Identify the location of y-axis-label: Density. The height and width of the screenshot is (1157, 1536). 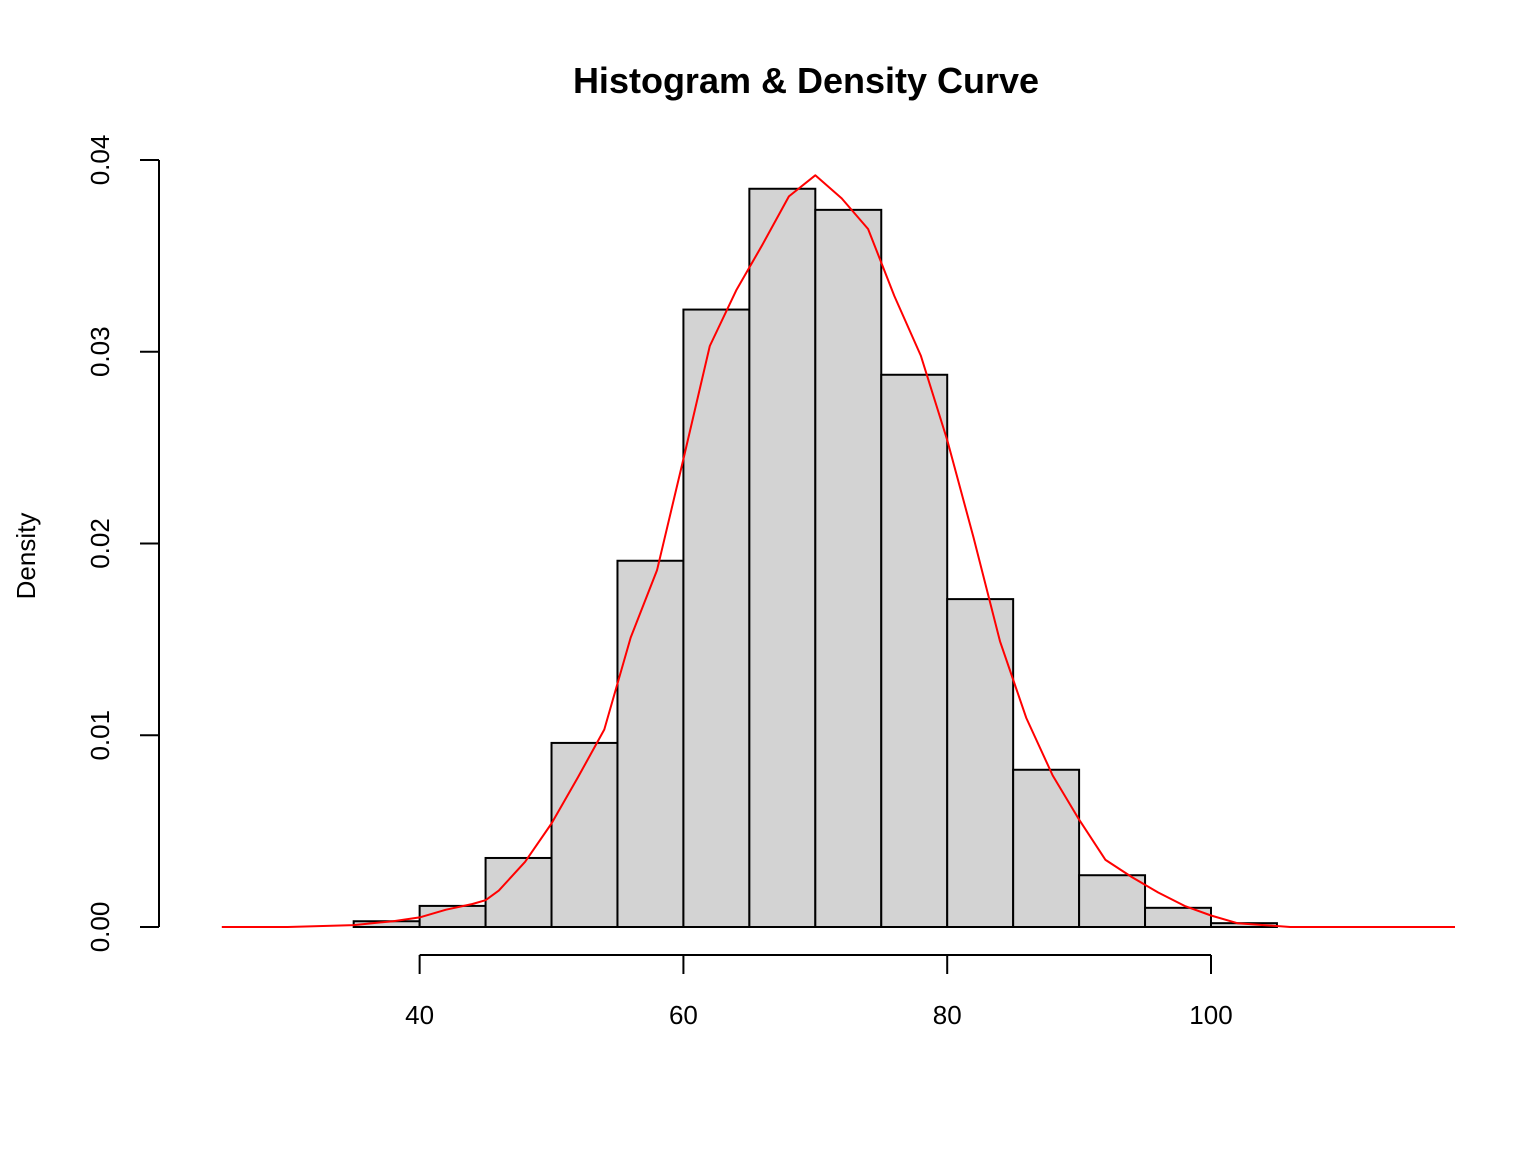
(26, 556).